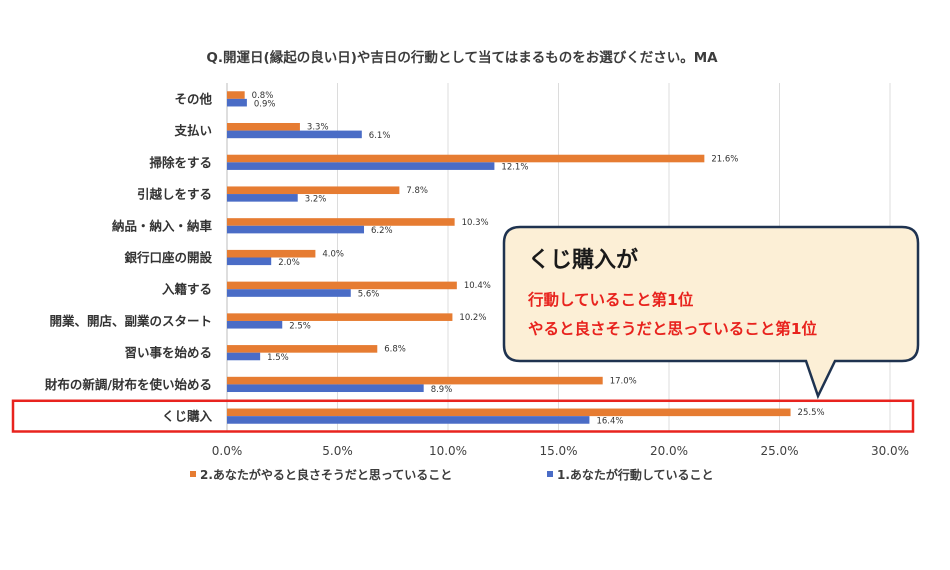  Describe the element at coordinates (382, 231) in the screenshot. I see `data-label: 6.2%` at that location.